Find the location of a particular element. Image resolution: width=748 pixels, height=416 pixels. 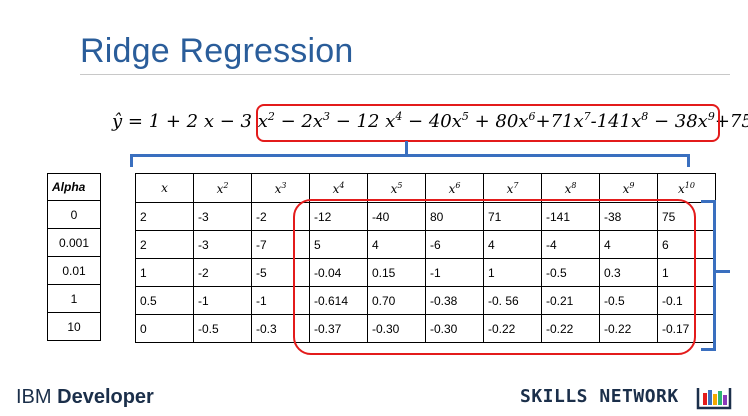

equation-power: 8 is located at coordinates (645, 116).